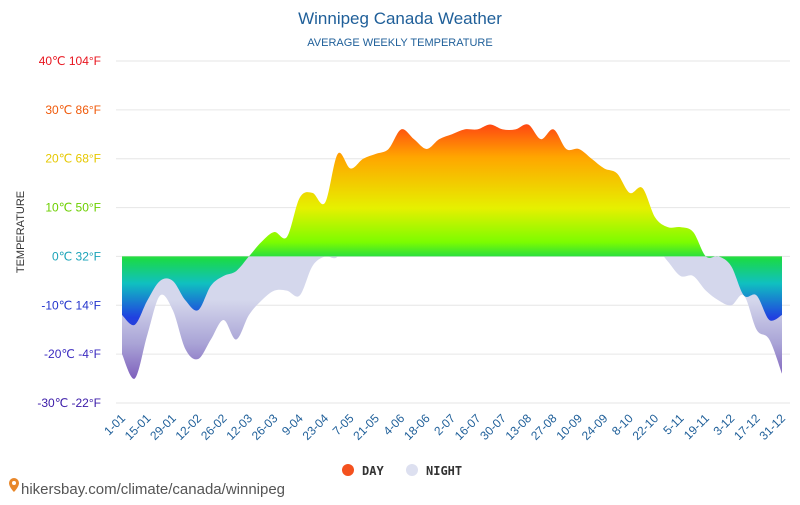 The width and height of the screenshot is (800, 505). What do you see at coordinates (72, 354) in the screenshot?
I see `y-tick-label: -20℃ -4°F` at bounding box center [72, 354].